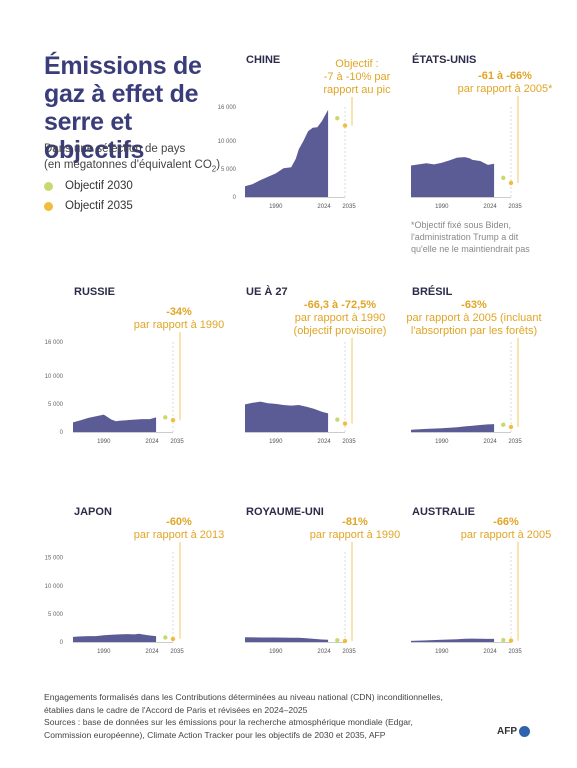 The image size is (577, 768). Describe the element at coordinates (99, 206) in the screenshot. I see `legend-label-2035: Objectif 2035` at that location.